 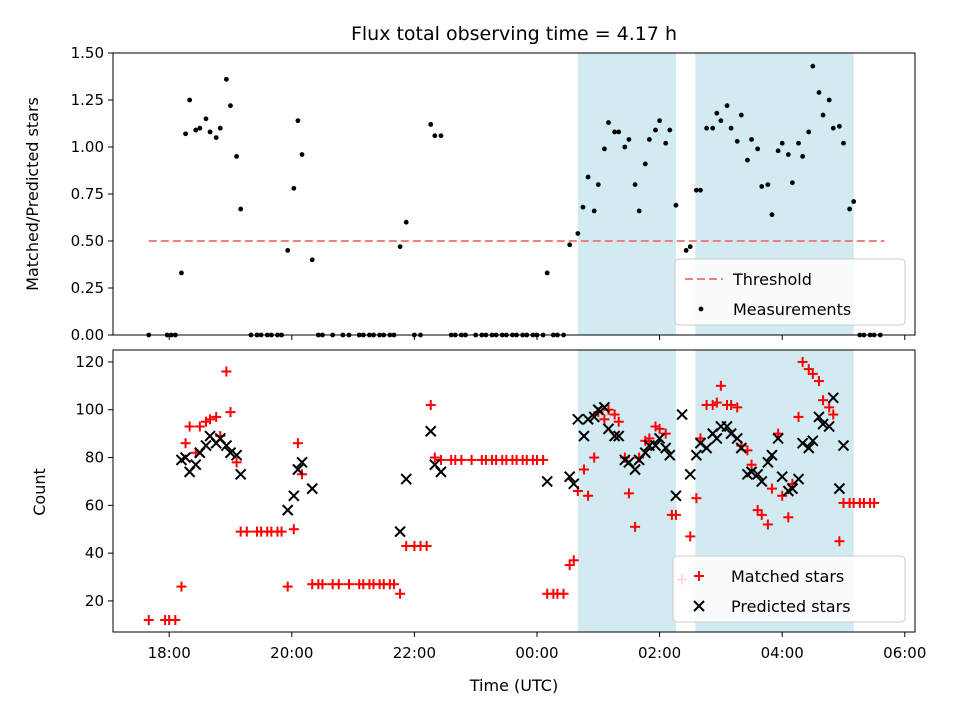 What do you see at coordinates (87, 288) in the screenshot?
I see `y-tick-label: 0.25` at bounding box center [87, 288].